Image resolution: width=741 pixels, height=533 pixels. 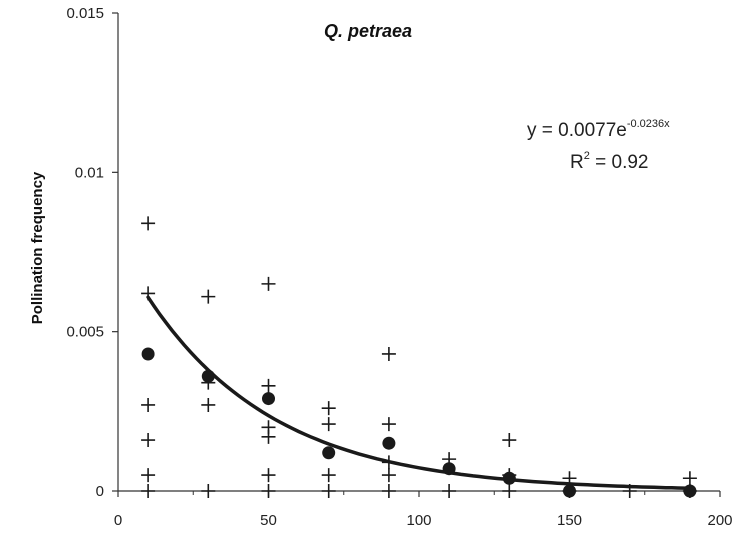 What do you see at coordinates (619, 162) in the screenshot?
I see `r2-value: = 0.92` at bounding box center [619, 162].